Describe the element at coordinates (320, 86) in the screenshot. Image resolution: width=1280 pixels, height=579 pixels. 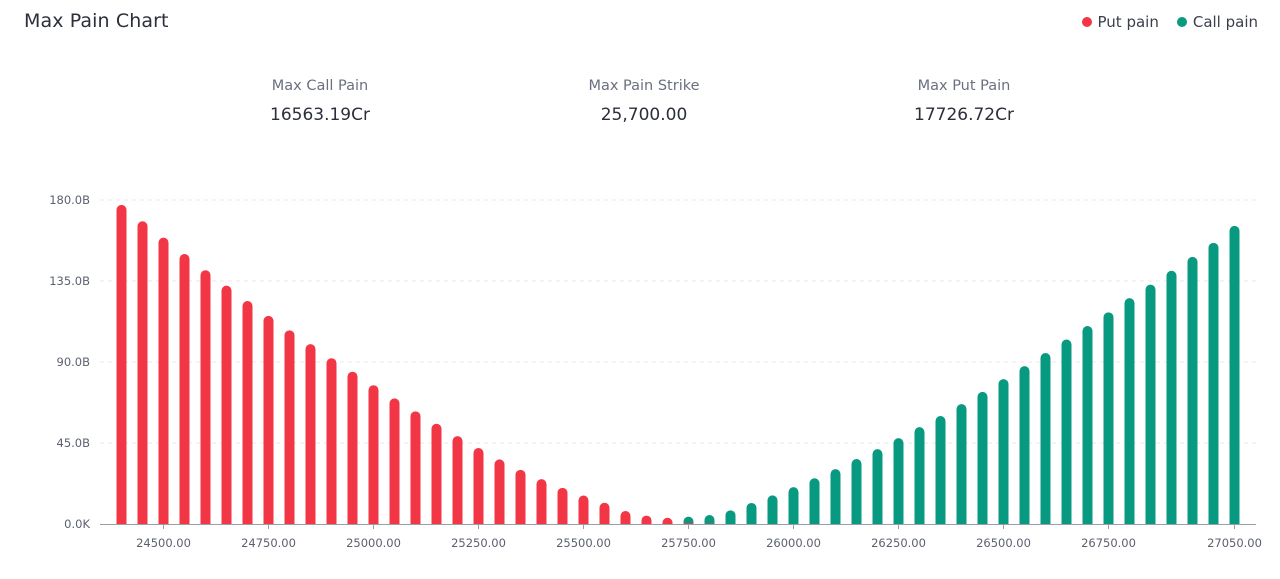
I see `stat-label-max-call-pain: Max Call Pain` at that location.